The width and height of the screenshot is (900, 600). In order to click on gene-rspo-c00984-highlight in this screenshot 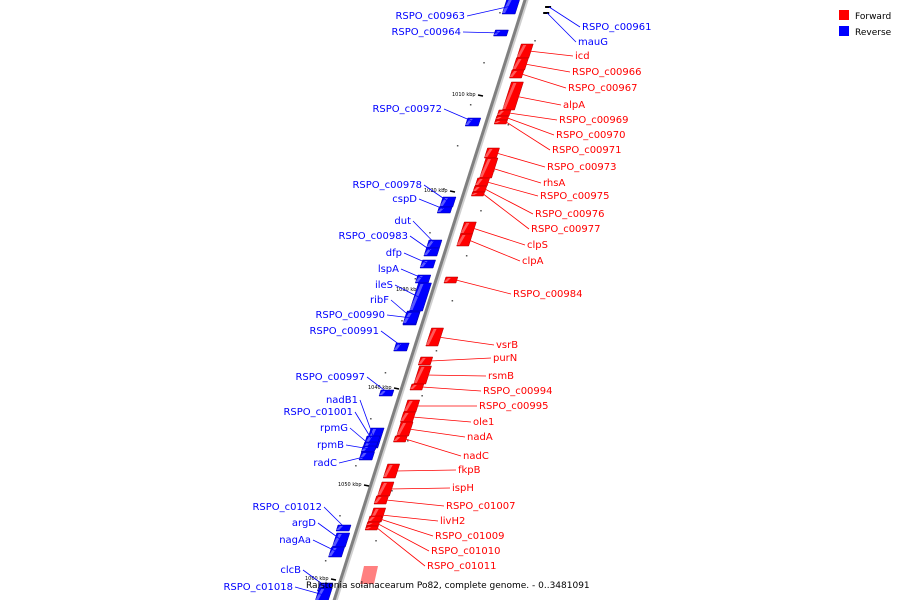, I will do `click(447, 280)`.